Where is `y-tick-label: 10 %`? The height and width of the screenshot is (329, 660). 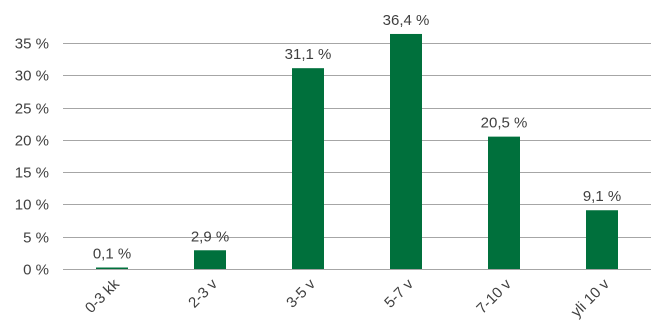
y-tick-label: 10 % is located at coordinates (32, 205).